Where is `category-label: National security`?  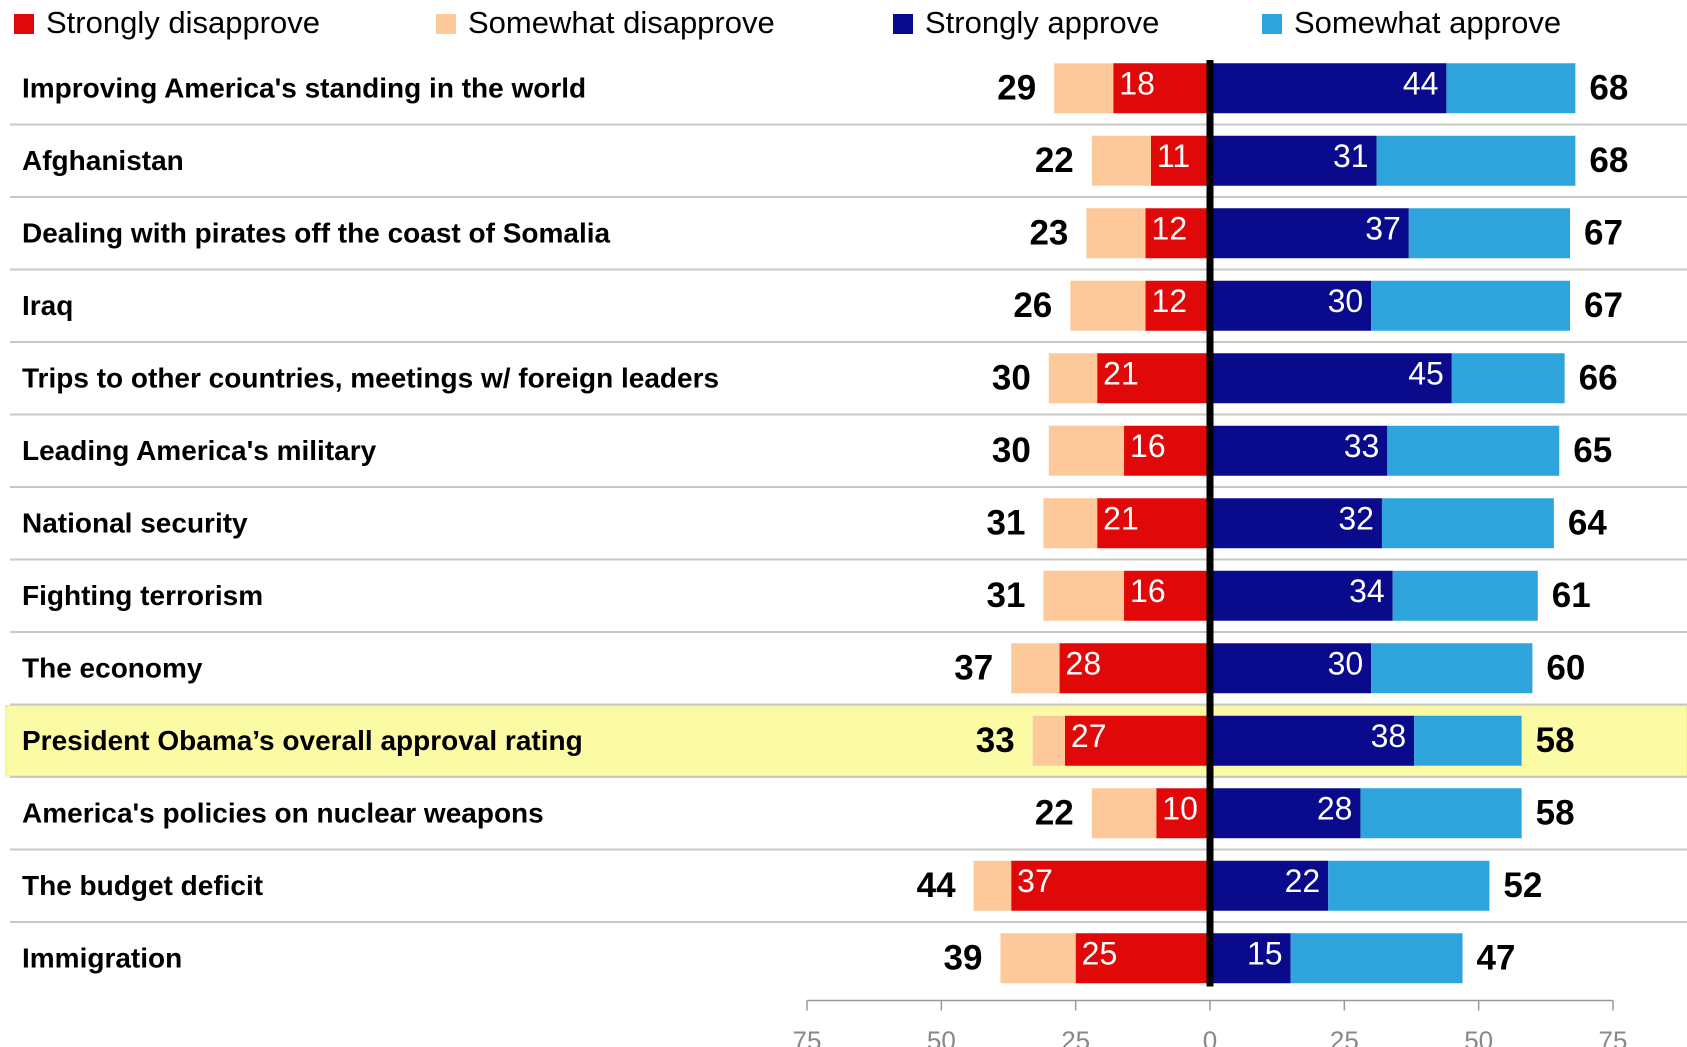
category-label: National security is located at coordinates (135, 523).